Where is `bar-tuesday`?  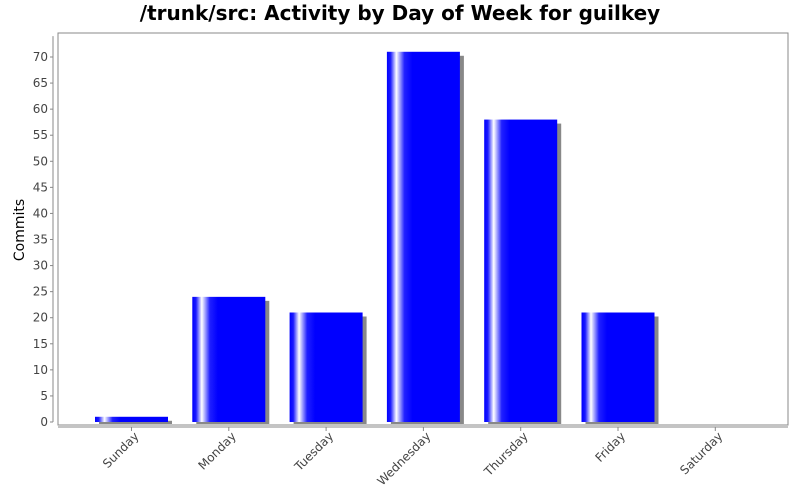
bar-tuesday is located at coordinates (326, 367).